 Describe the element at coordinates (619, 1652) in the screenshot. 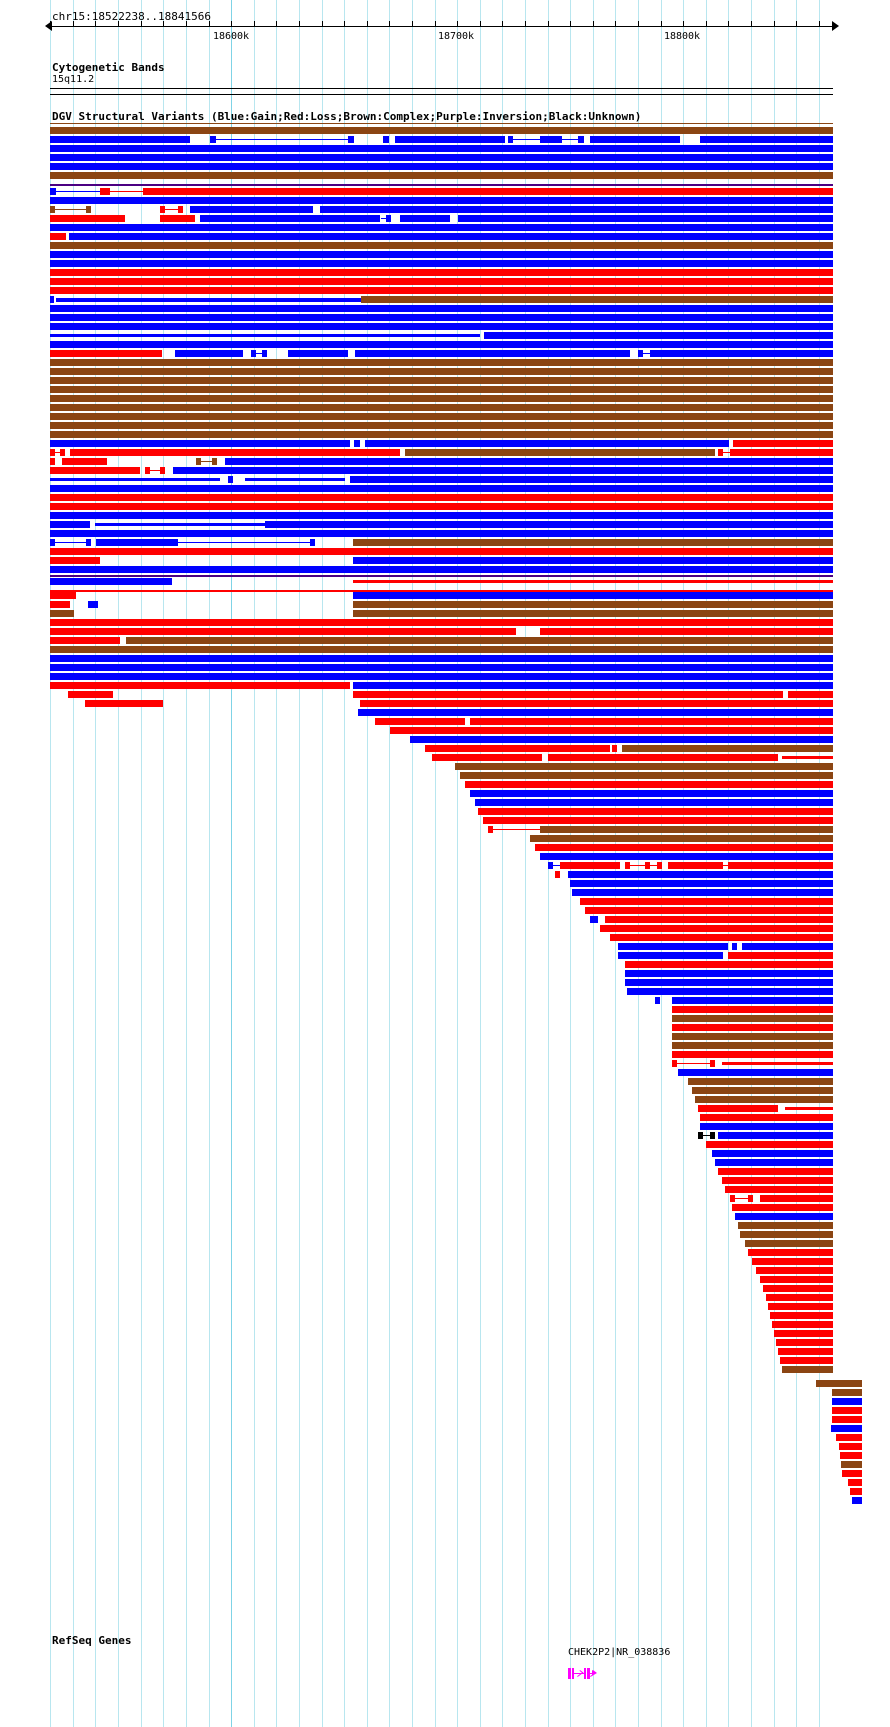

I see `gene-name-label: CHEK2P2|NR_038836` at that location.